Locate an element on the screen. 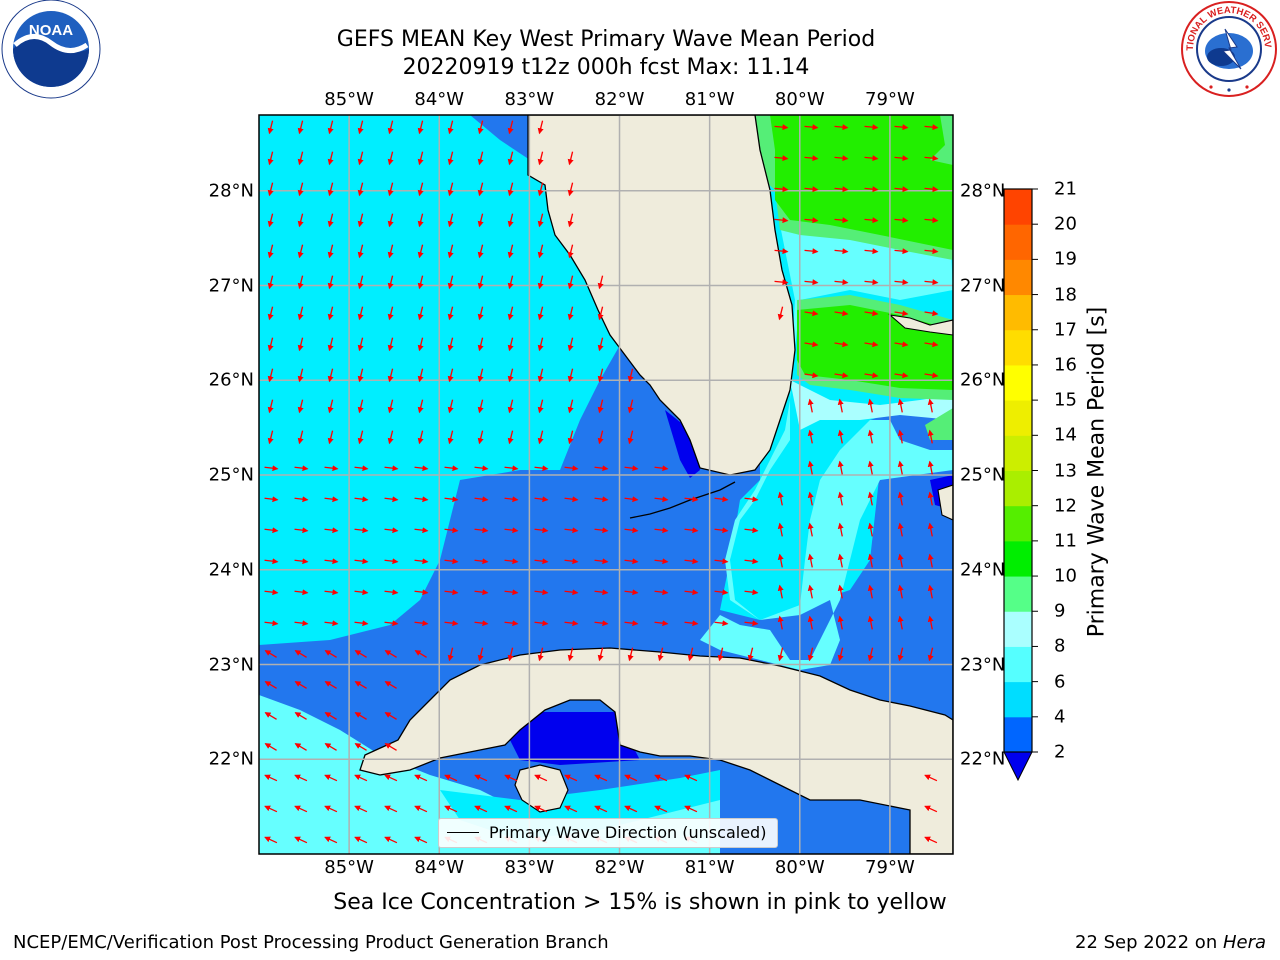 This screenshot has width=1280, height=960. colorbar-tick-label: 18 is located at coordinates (1065, 295).